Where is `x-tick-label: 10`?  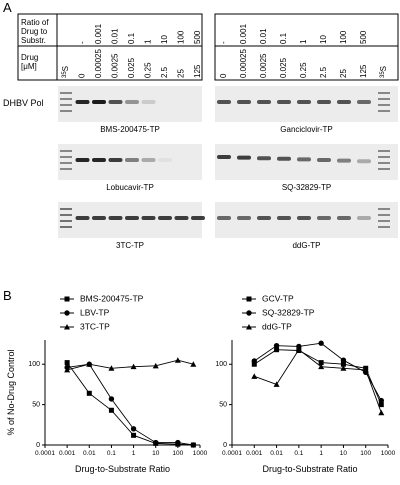 x-tick-label: 10 is located at coordinates (344, 453).